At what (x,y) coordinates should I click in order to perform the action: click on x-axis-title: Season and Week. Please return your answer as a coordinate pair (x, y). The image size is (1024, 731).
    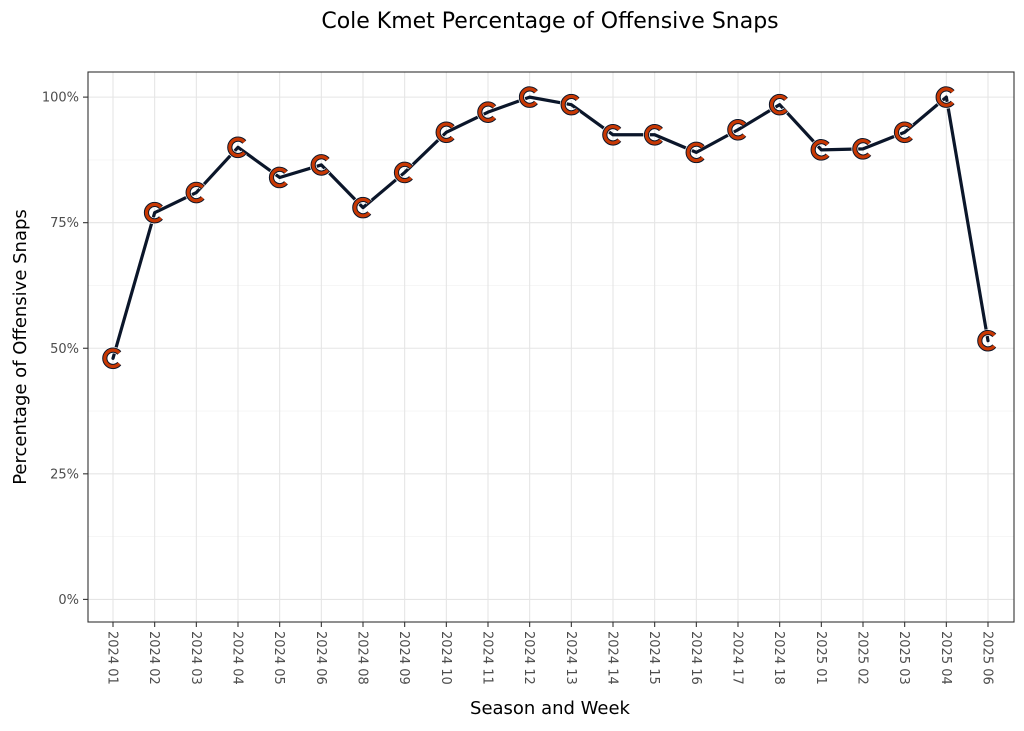
    Looking at the image, I should click on (550, 708).